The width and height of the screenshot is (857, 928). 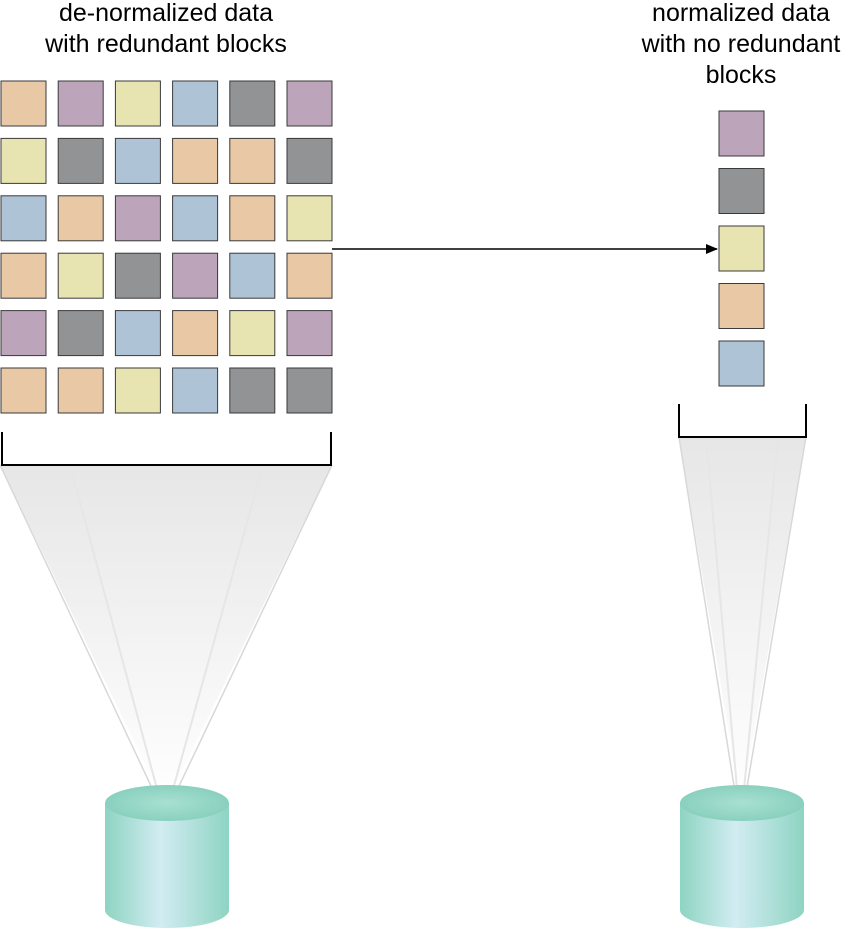 What do you see at coordinates (166, 247) in the screenshot?
I see `left-block-grid` at bounding box center [166, 247].